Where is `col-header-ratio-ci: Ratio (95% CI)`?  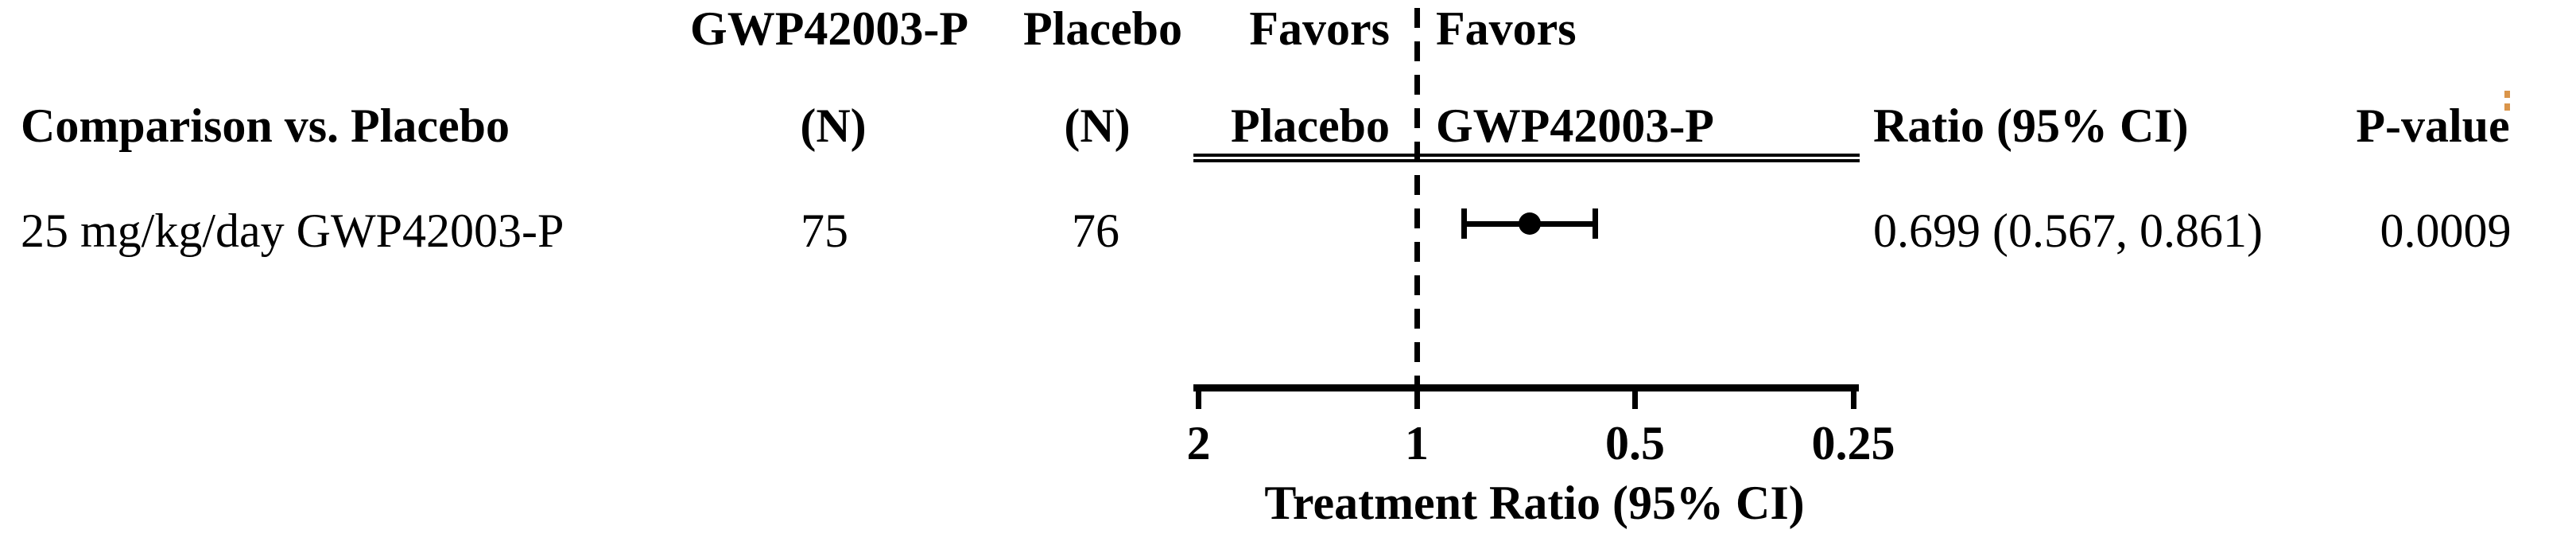
col-header-ratio-ci: Ratio (95% CI) is located at coordinates (2031, 126).